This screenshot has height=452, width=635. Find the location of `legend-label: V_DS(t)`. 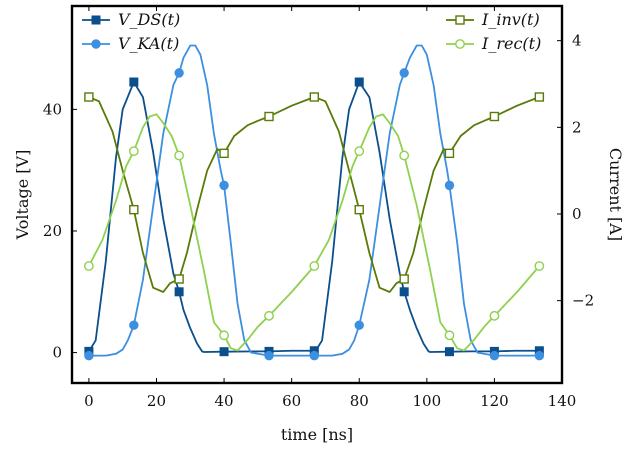

legend-label: V_DS(t) is located at coordinates (149, 19).